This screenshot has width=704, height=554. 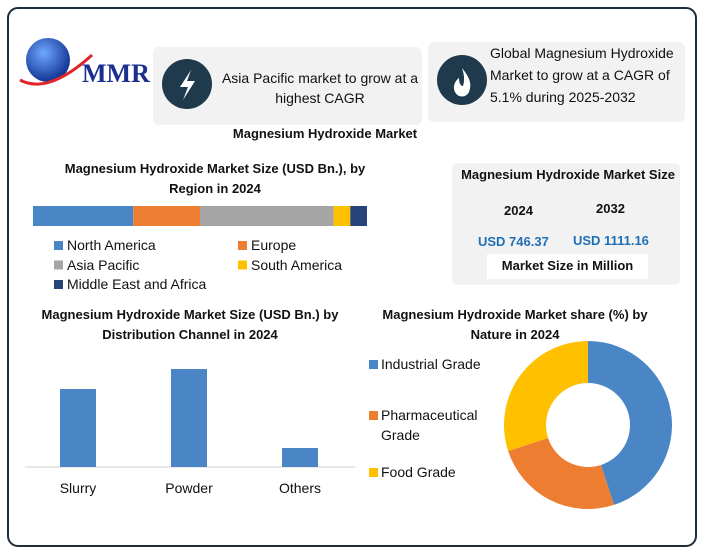 What do you see at coordinates (187, 85) in the screenshot?
I see `bolt` at bounding box center [187, 85].